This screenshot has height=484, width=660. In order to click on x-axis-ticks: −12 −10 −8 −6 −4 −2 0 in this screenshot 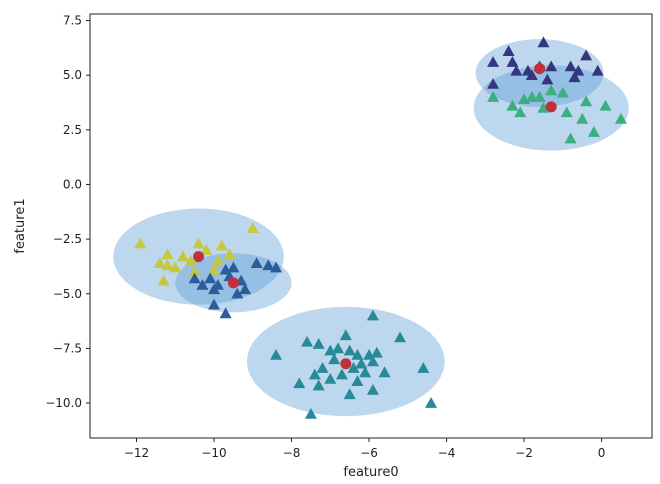, I will do `click(365, 449)`.